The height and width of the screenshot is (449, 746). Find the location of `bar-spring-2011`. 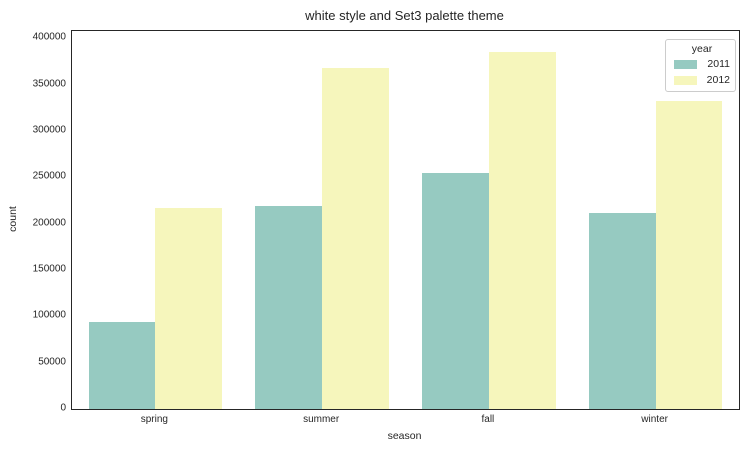

bar-spring-2011 is located at coordinates (122, 365).